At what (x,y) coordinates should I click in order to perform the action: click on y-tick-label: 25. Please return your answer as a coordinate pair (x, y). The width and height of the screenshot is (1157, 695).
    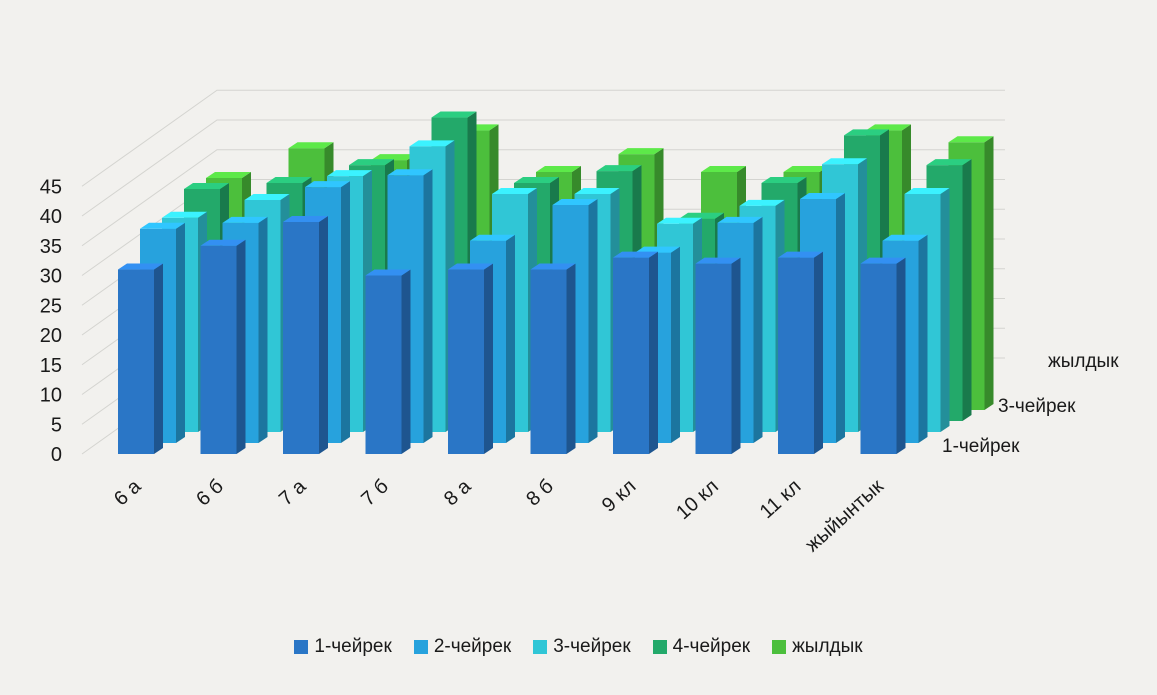
    Looking at the image, I should click on (51, 306).